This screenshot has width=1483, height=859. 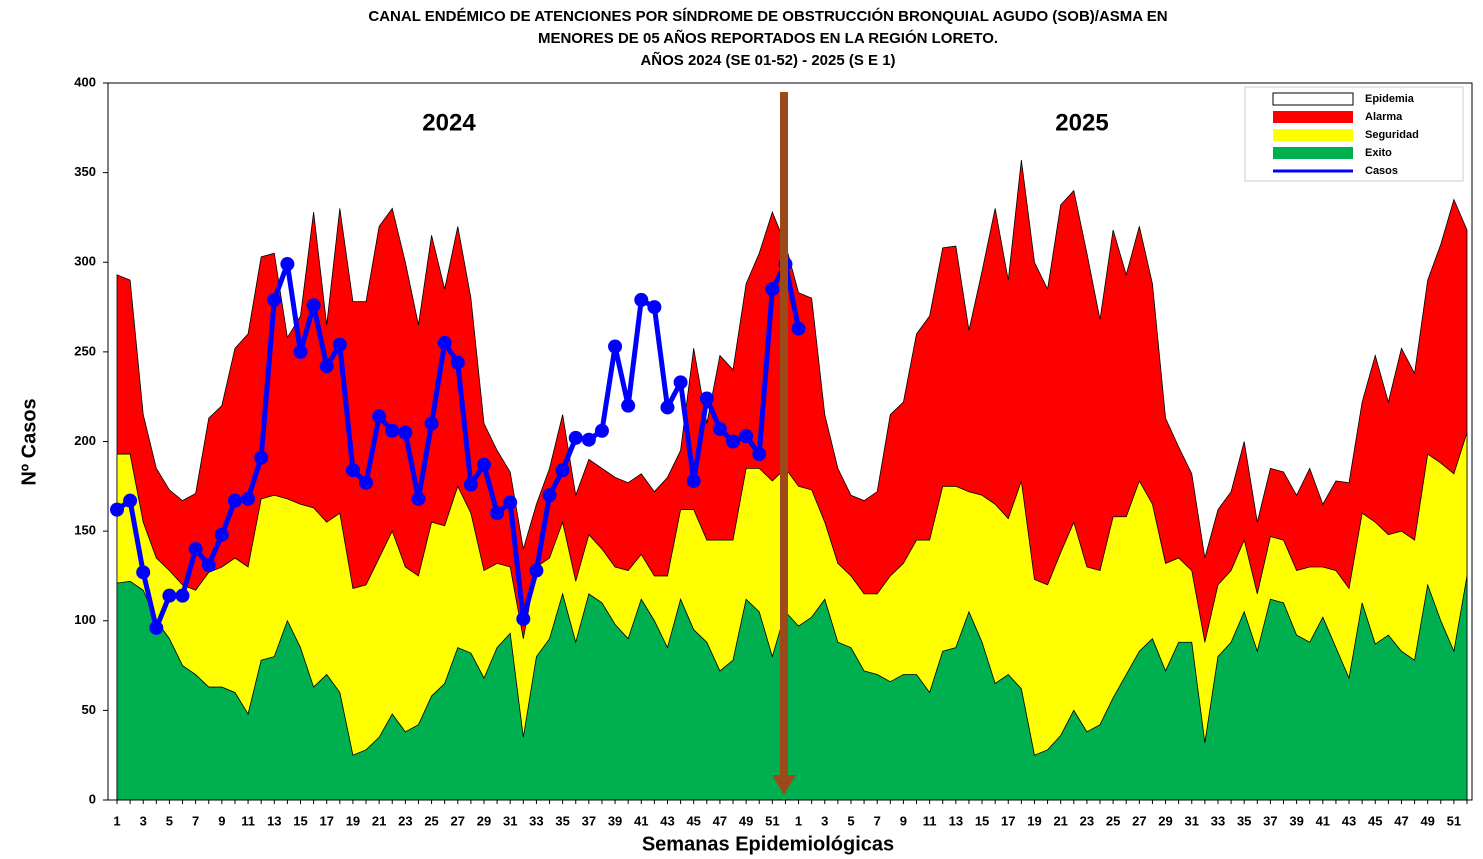 What do you see at coordinates (89, 709) in the screenshot?
I see `y-tick-label: 50` at bounding box center [89, 709].